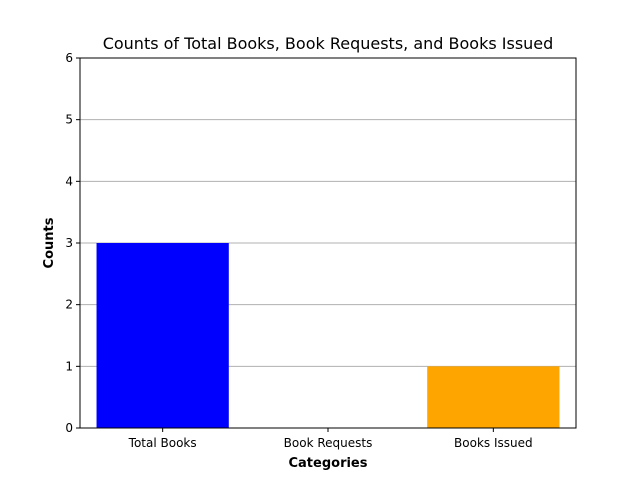 The image size is (640, 480). What do you see at coordinates (69, 181) in the screenshot?
I see `y-tick-label: 4` at bounding box center [69, 181].